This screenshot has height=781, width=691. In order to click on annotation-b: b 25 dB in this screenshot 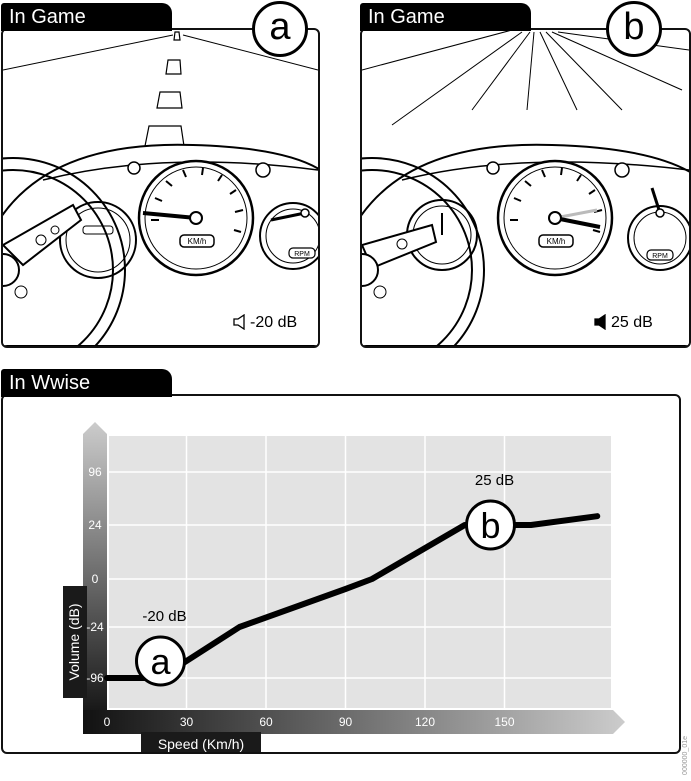, I will do `click(490, 511)`.